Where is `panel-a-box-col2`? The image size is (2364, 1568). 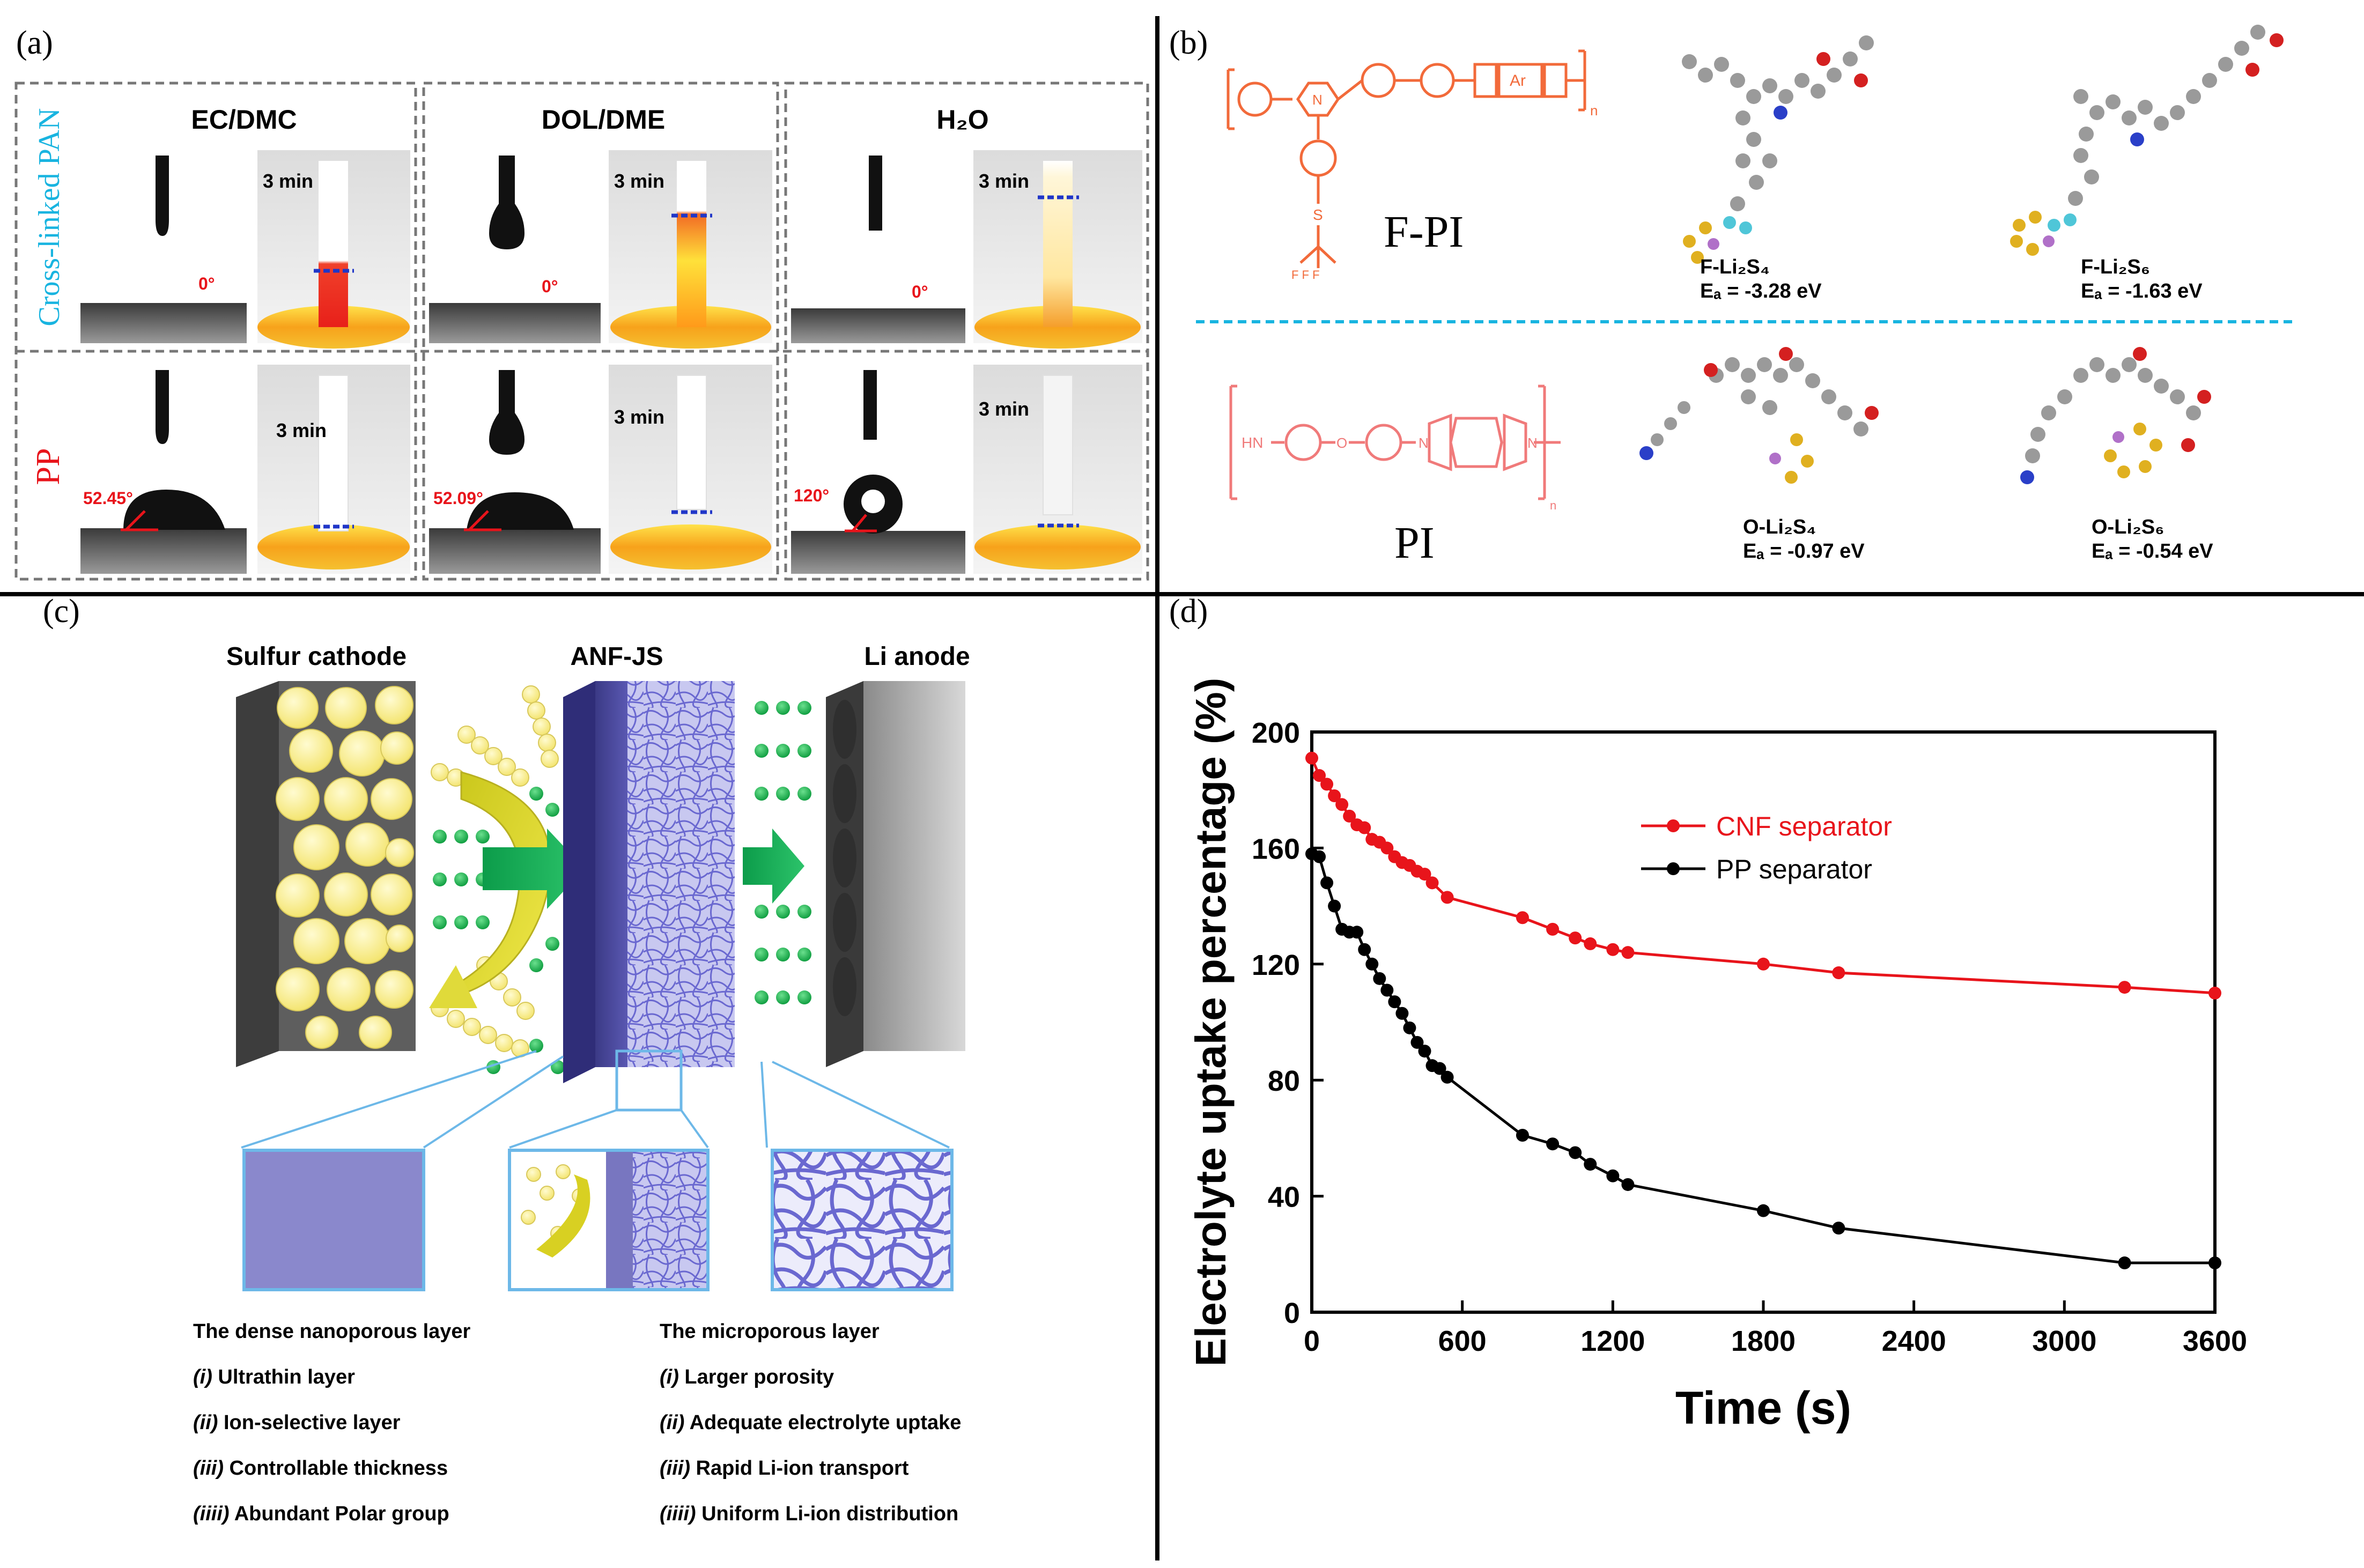 panel-a-box-col2 is located at coordinates (600, 331).